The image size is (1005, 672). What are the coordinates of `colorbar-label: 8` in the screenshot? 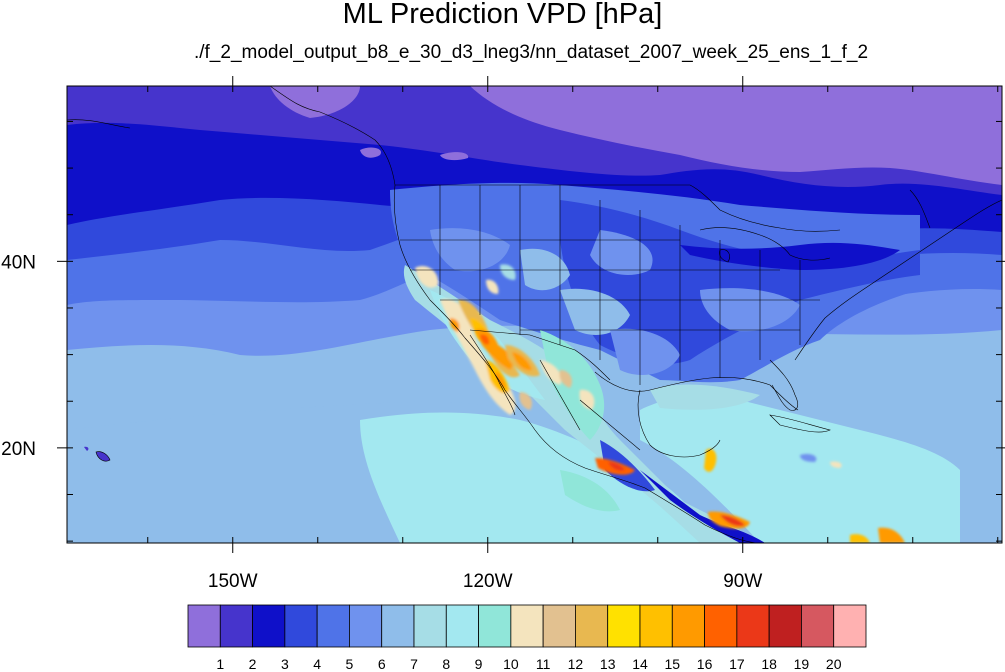 It's located at (446, 664).